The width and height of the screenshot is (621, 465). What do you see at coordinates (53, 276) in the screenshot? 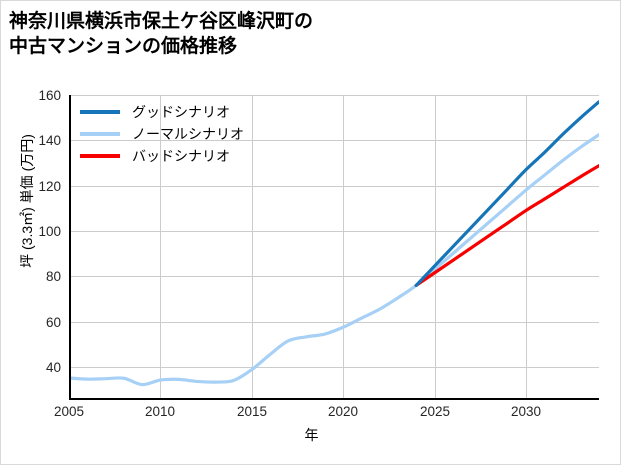
I see `y-tick-label-80: 80` at bounding box center [53, 276].